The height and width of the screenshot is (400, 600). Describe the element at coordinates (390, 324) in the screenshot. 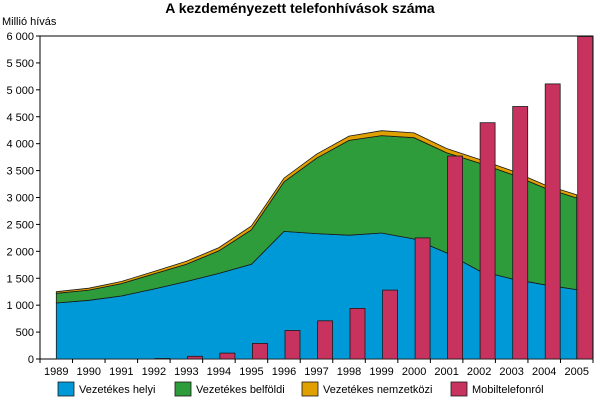

I see `bar-1999` at that location.